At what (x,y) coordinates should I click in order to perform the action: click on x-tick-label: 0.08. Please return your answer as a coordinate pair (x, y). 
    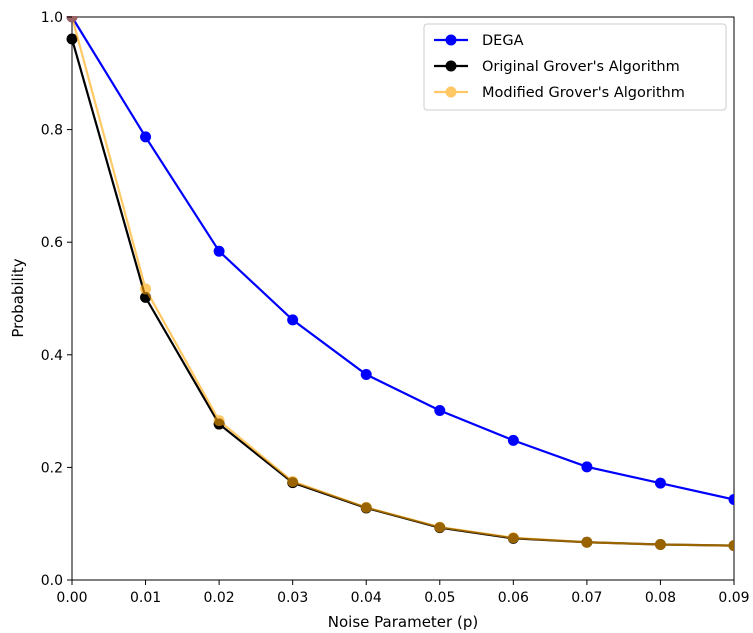
    Looking at the image, I should click on (660, 598).